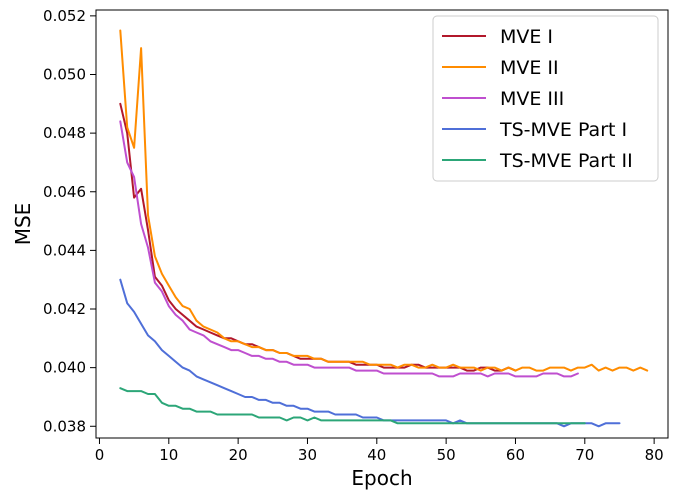 The image size is (683, 497). Describe the element at coordinates (64, 192) in the screenshot. I see `y-tick-label: 0.046` at that location.